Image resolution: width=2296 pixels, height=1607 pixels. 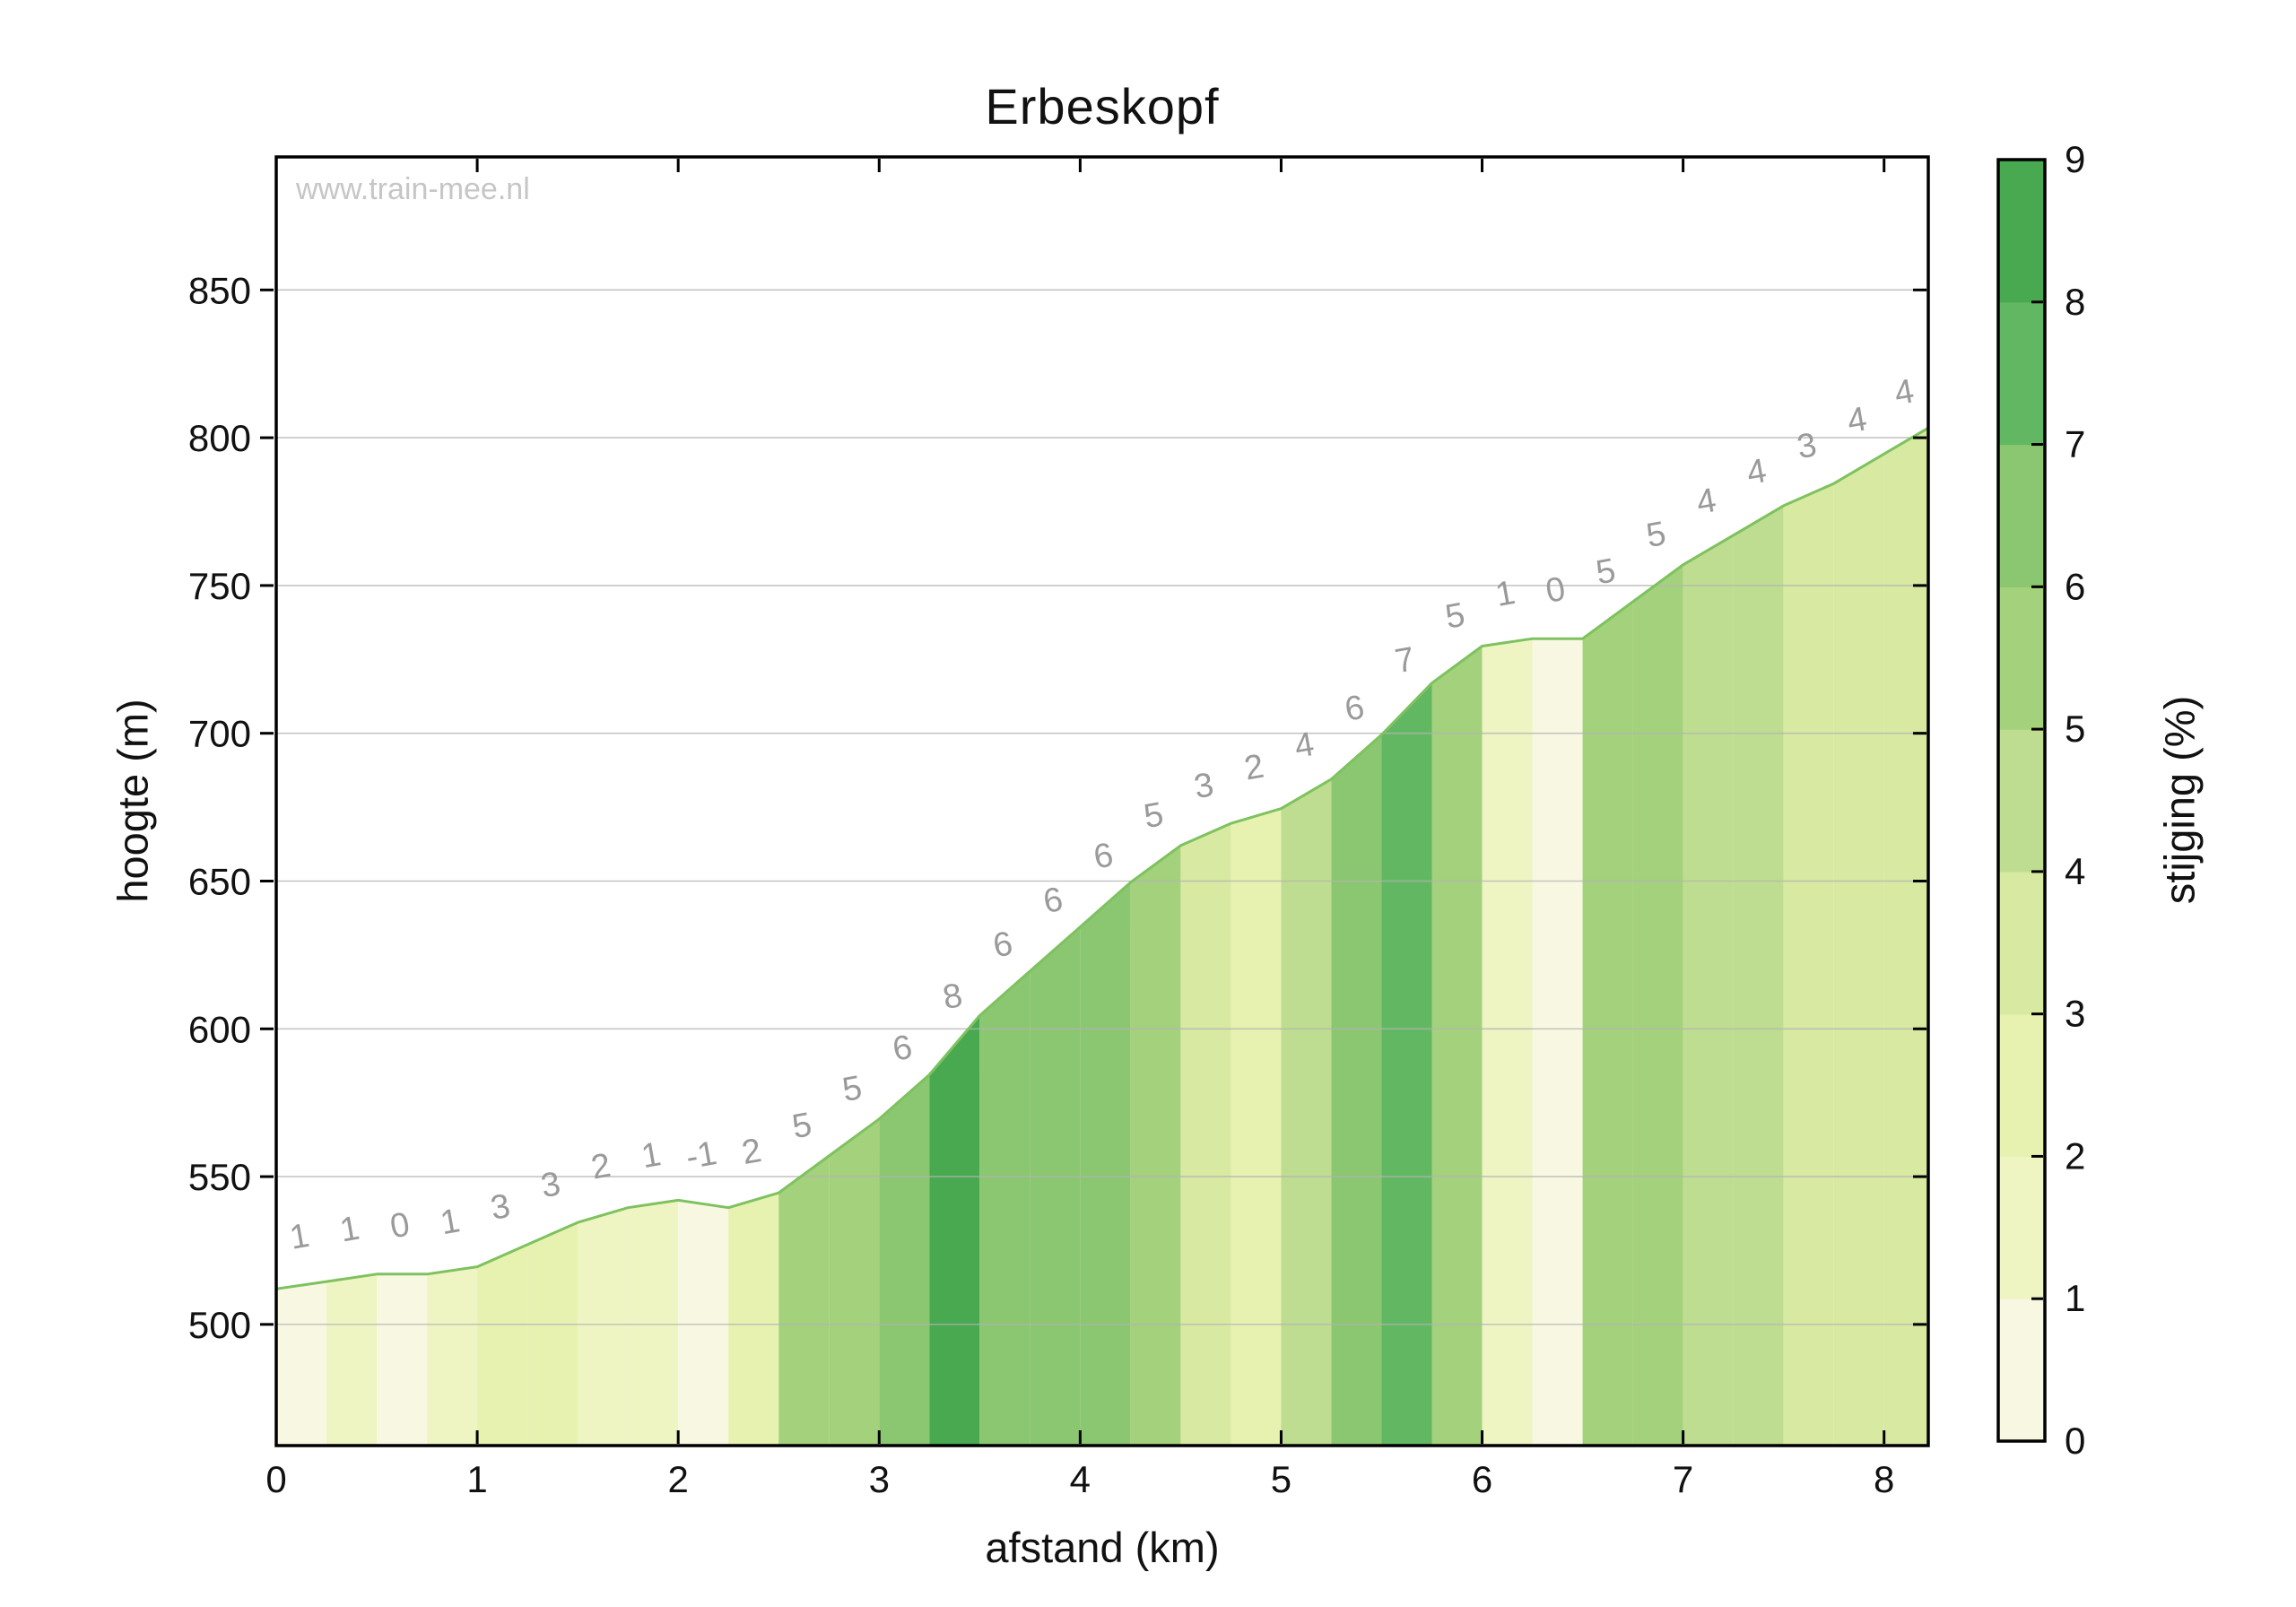 What do you see at coordinates (2075, 871) in the screenshot?
I see `colorbar-tick-label: 4` at bounding box center [2075, 871].